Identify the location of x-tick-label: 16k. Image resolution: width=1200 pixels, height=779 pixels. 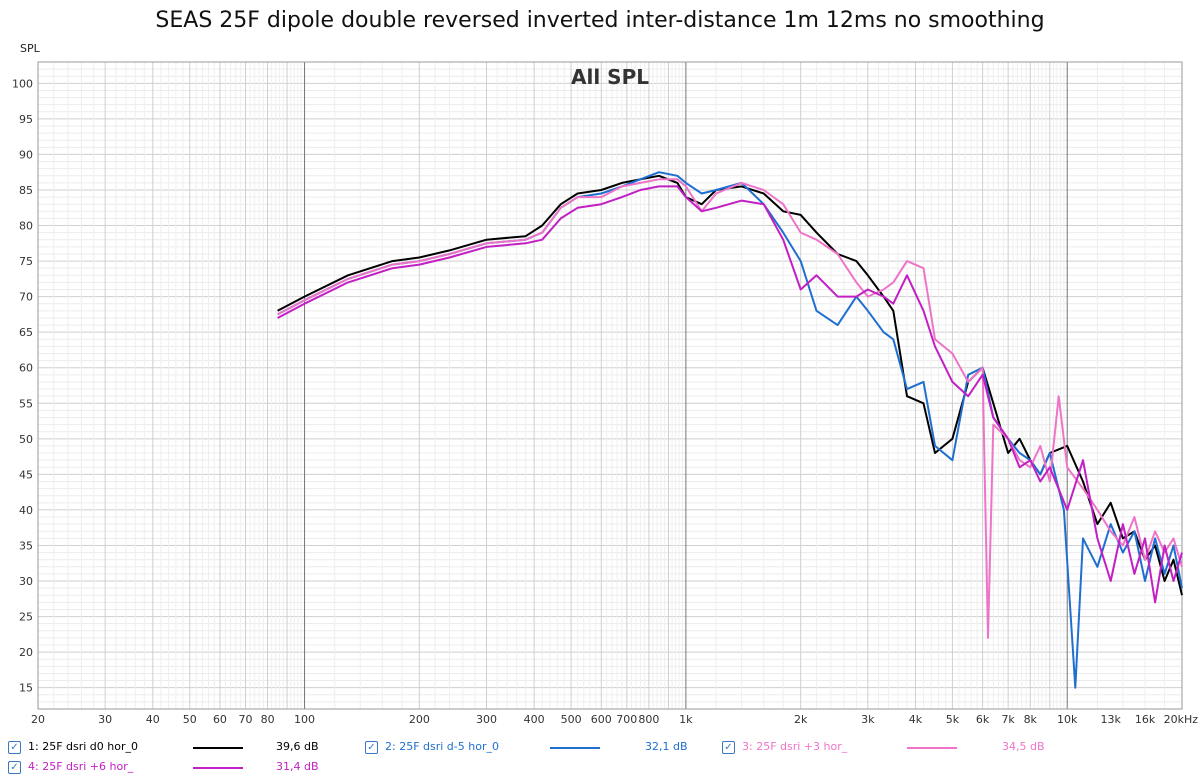
(1145, 719).